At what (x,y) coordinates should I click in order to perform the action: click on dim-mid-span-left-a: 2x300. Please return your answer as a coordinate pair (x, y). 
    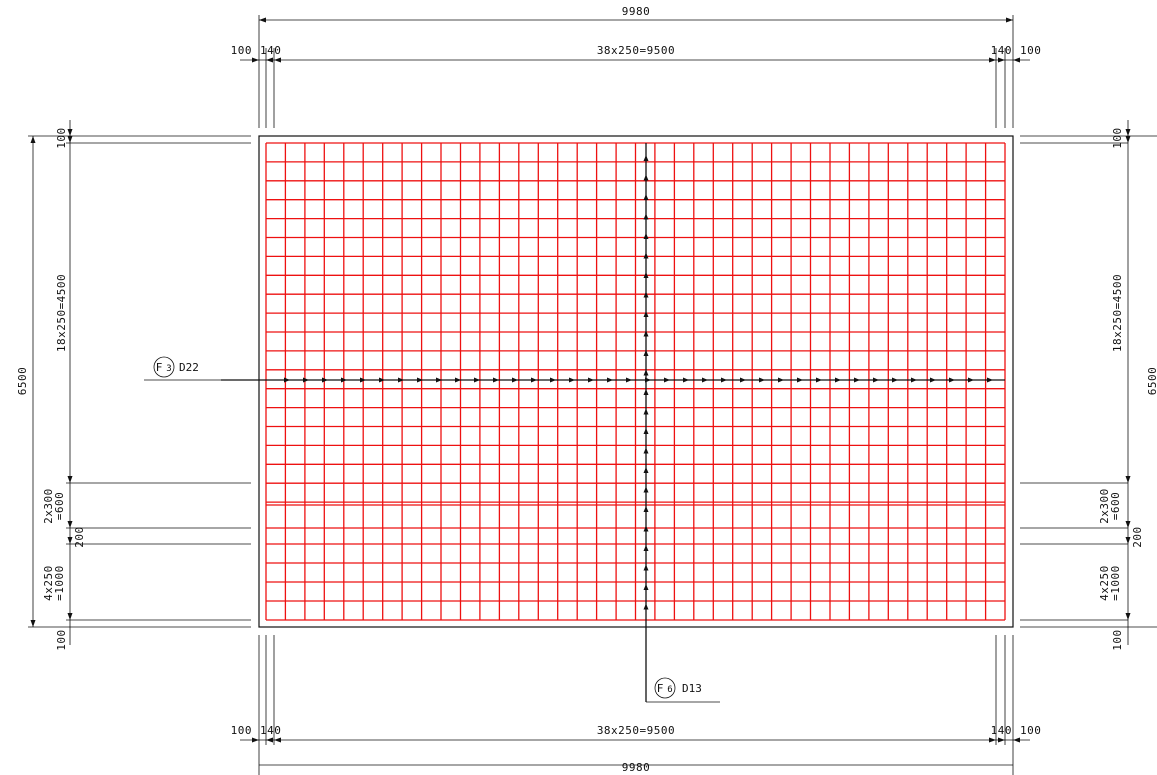
    Looking at the image, I should click on (48, 506).